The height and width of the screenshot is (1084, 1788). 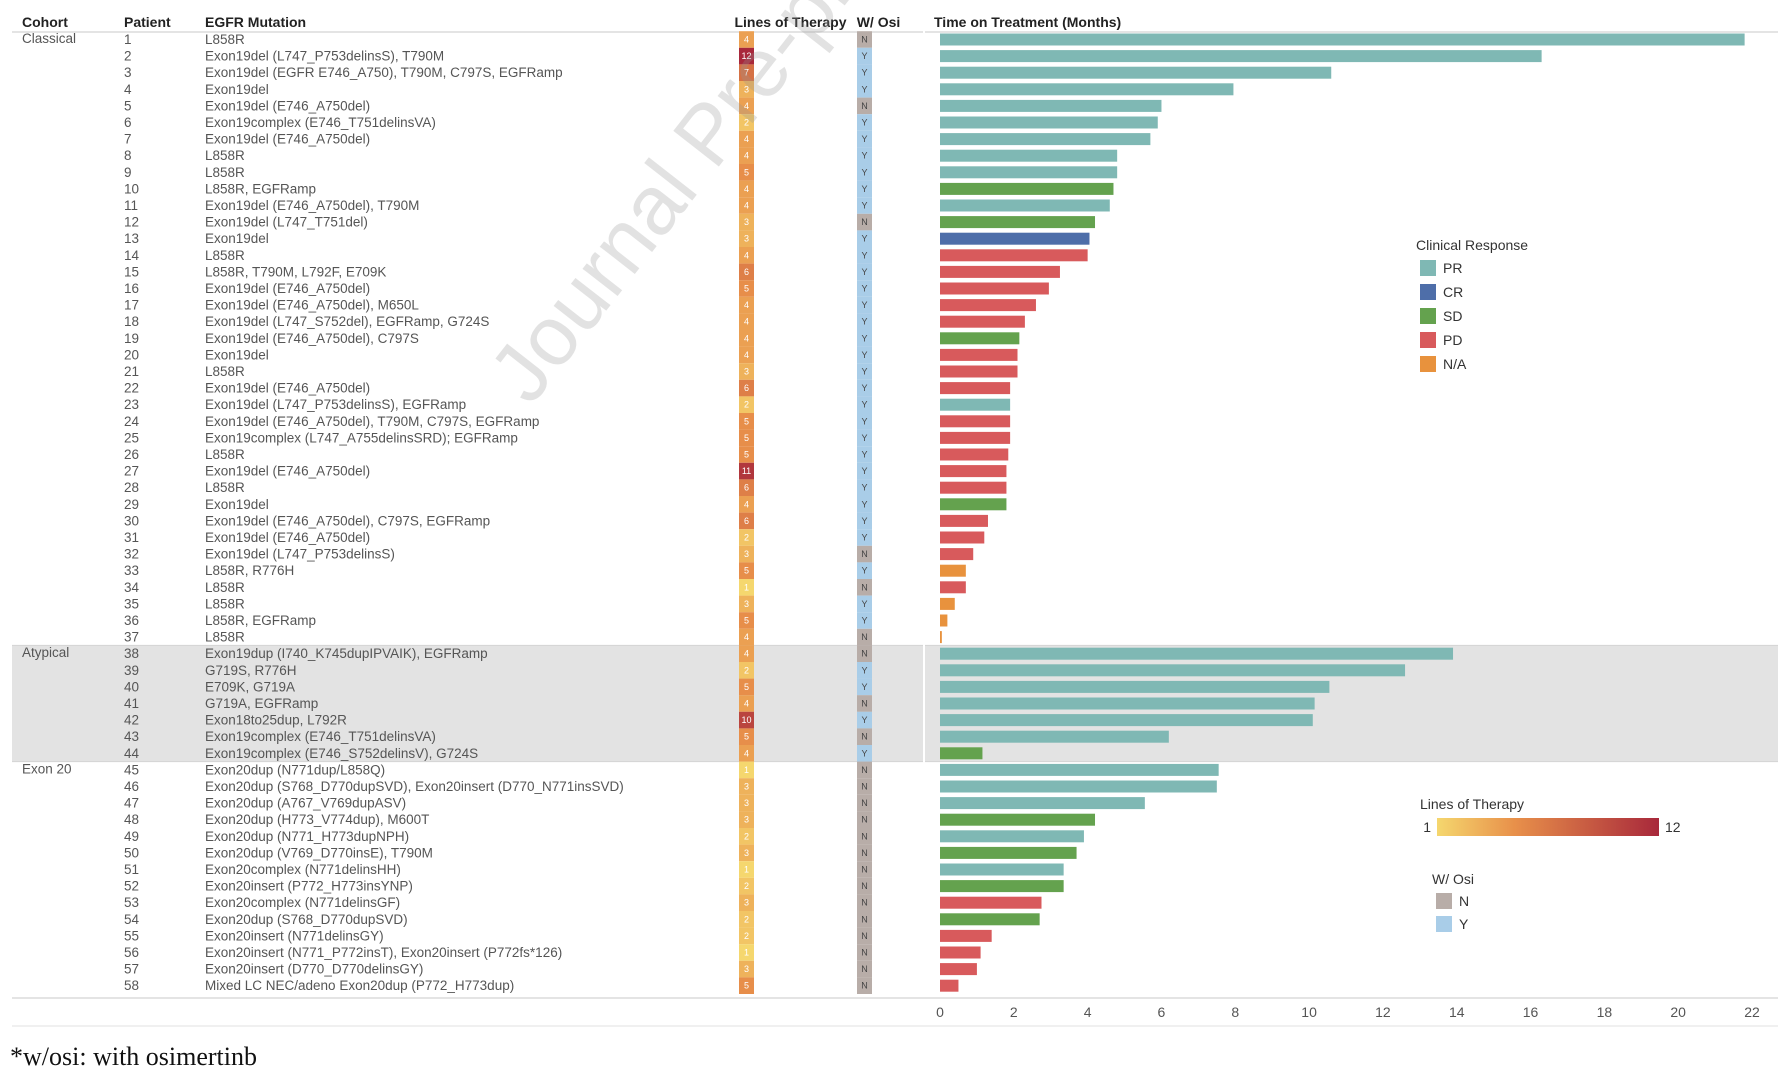 What do you see at coordinates (1428, 316) in the screenshot?
I see `legend-response-swatch` at bounding box center [1428, 316].